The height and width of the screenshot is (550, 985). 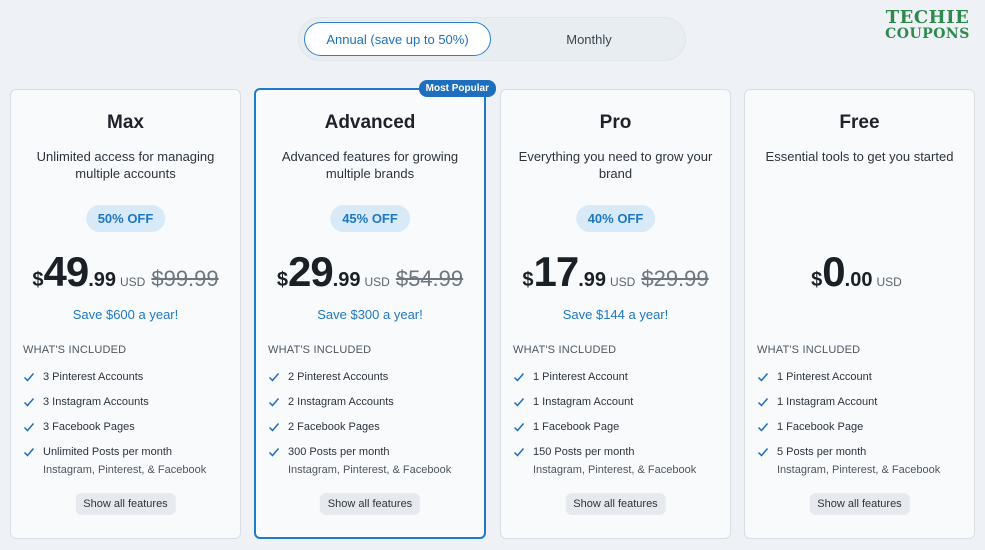 What do you see at coordinates (859, 122) in the screenshot?
I see `plan-name: Free` at bounding box center [859, 122].